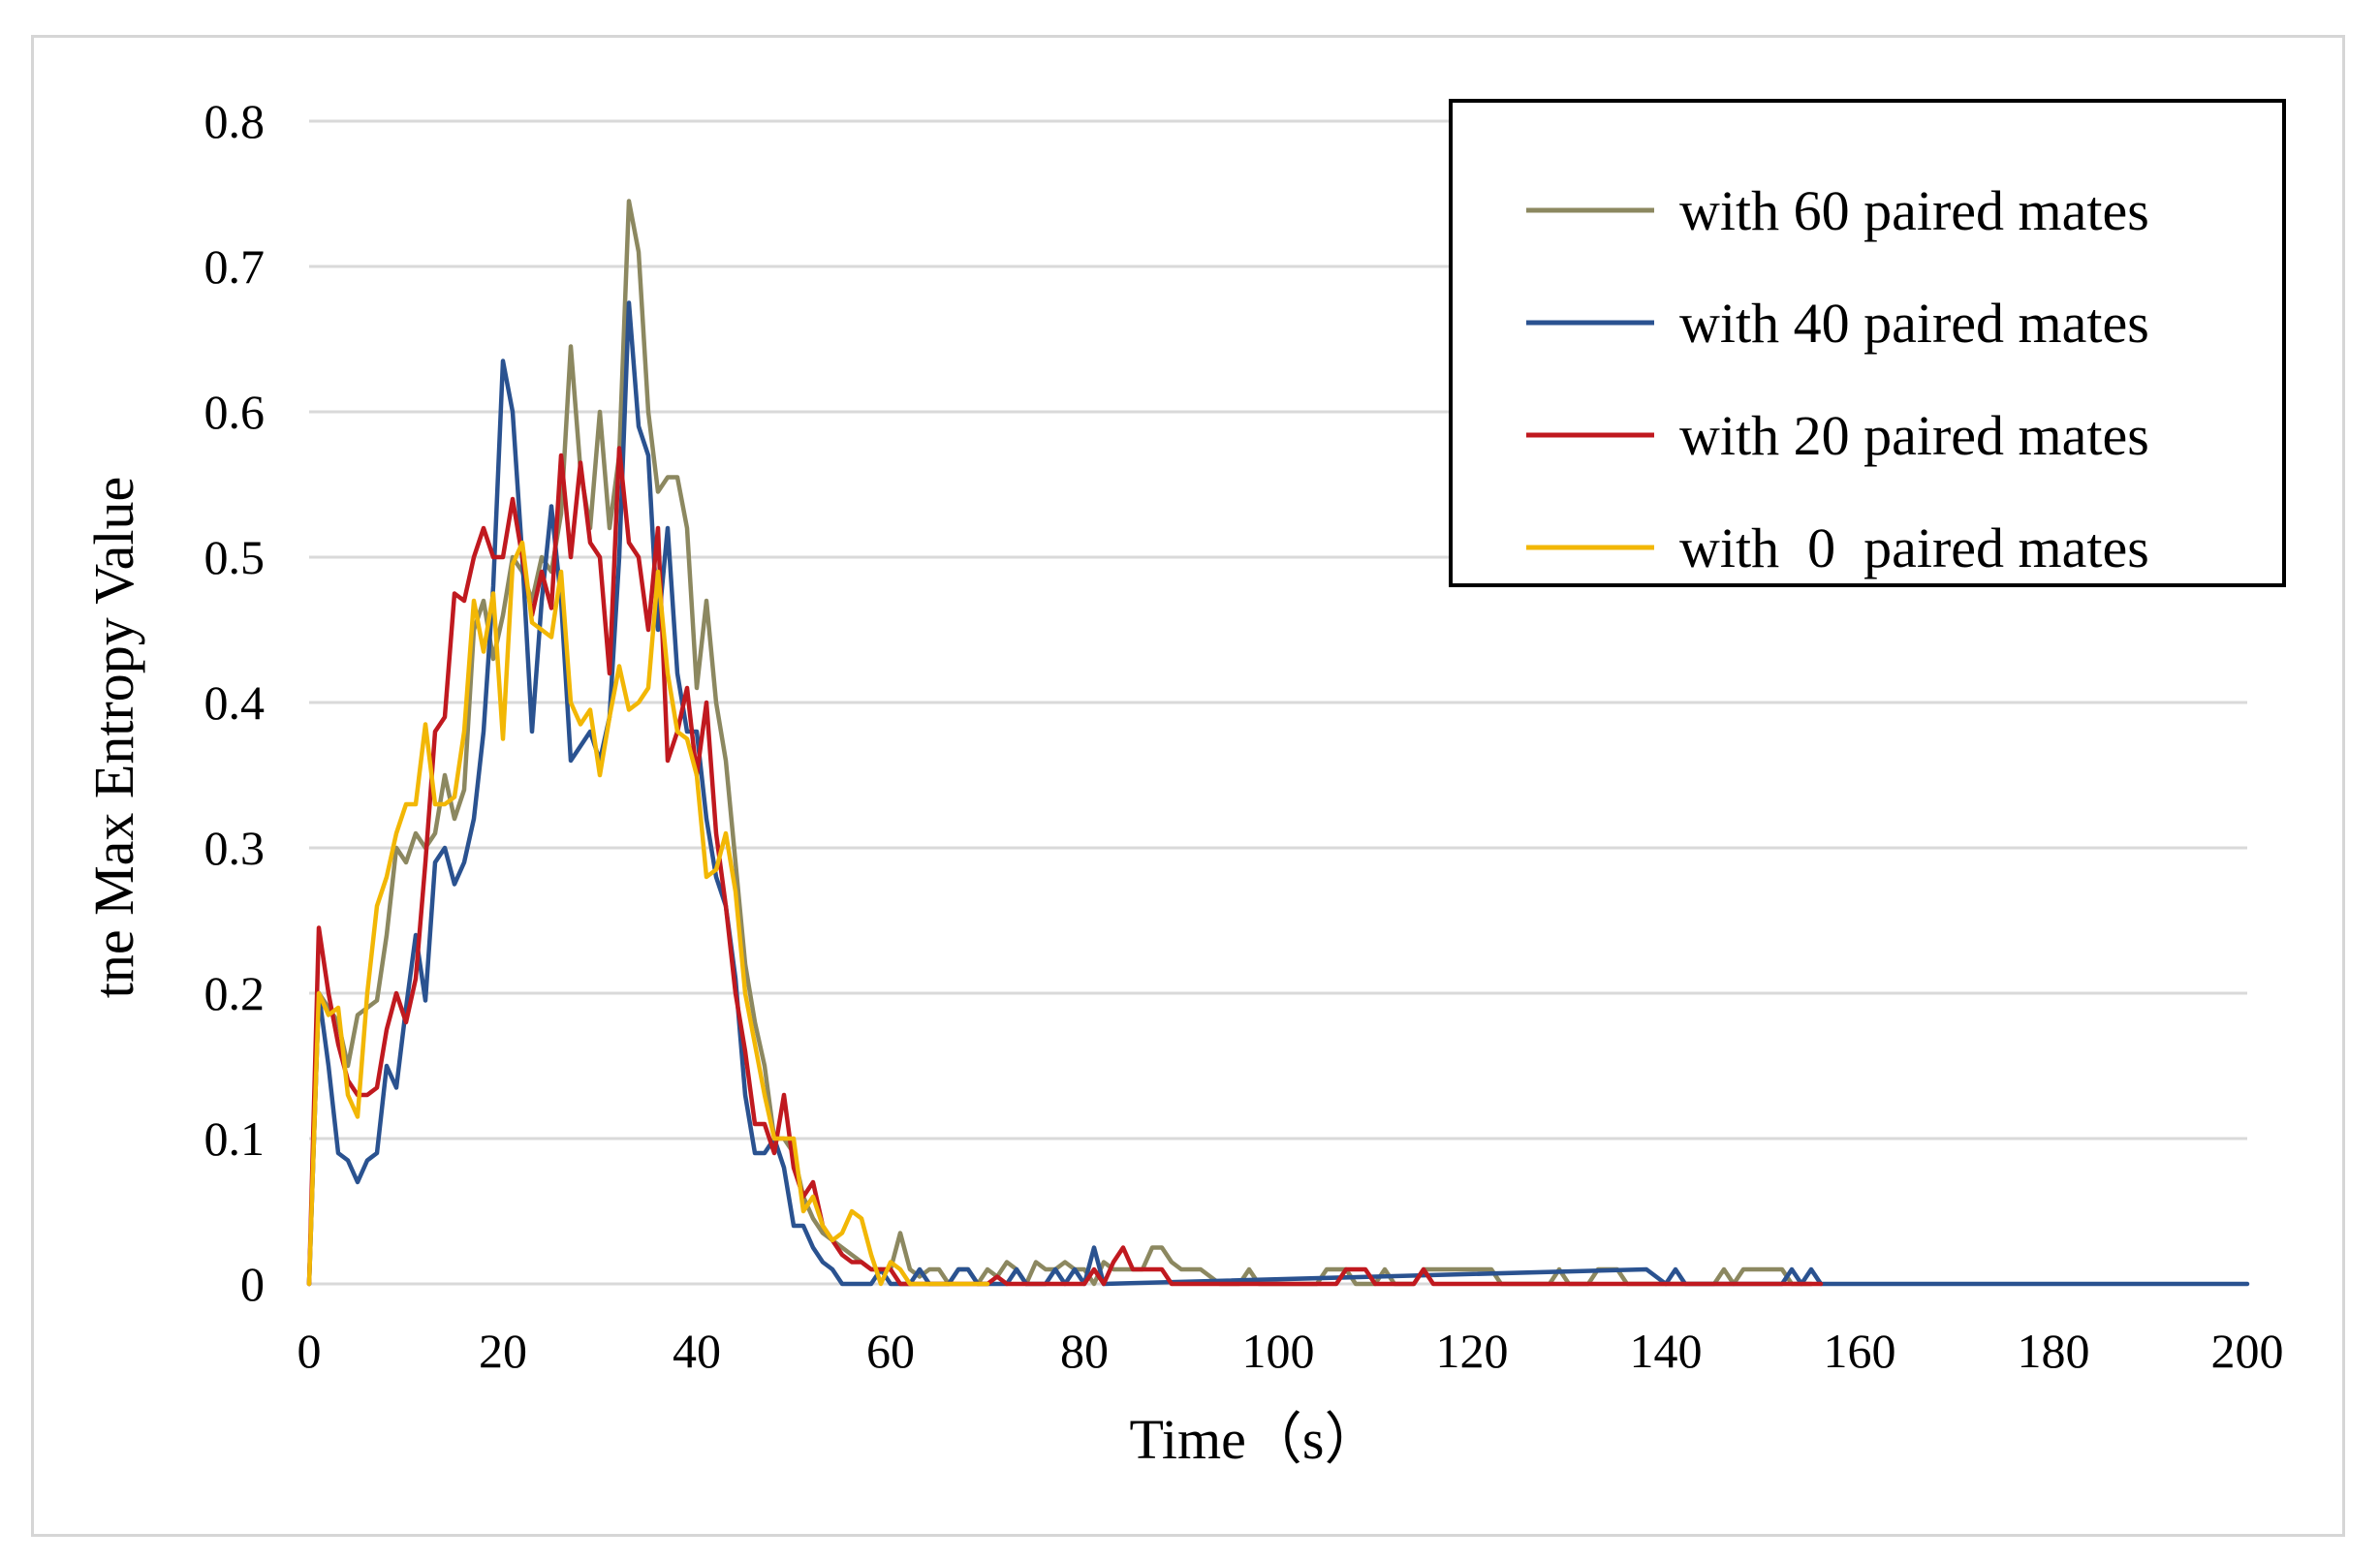 The height and width of the screenshot is (1562, 2380). I want to click on y-axis-title: tne Max Entropy Value, so click(113, 738).